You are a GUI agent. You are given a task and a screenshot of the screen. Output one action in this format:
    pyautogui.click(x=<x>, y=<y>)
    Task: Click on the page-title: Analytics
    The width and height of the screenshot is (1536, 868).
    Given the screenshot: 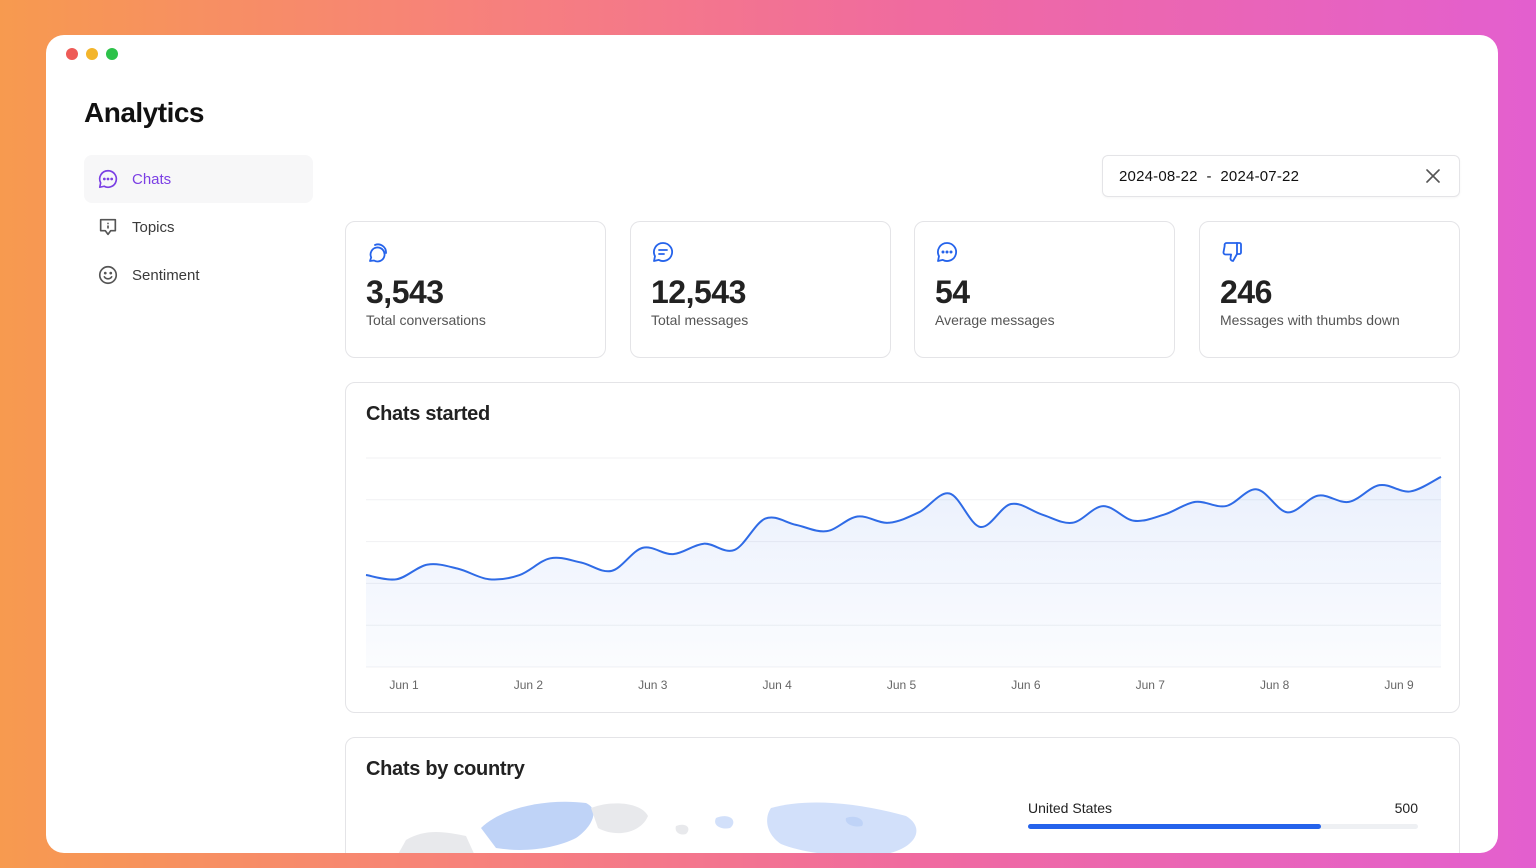 What is the action you would take?
    pyautogui.click(x=144, y=112)
    